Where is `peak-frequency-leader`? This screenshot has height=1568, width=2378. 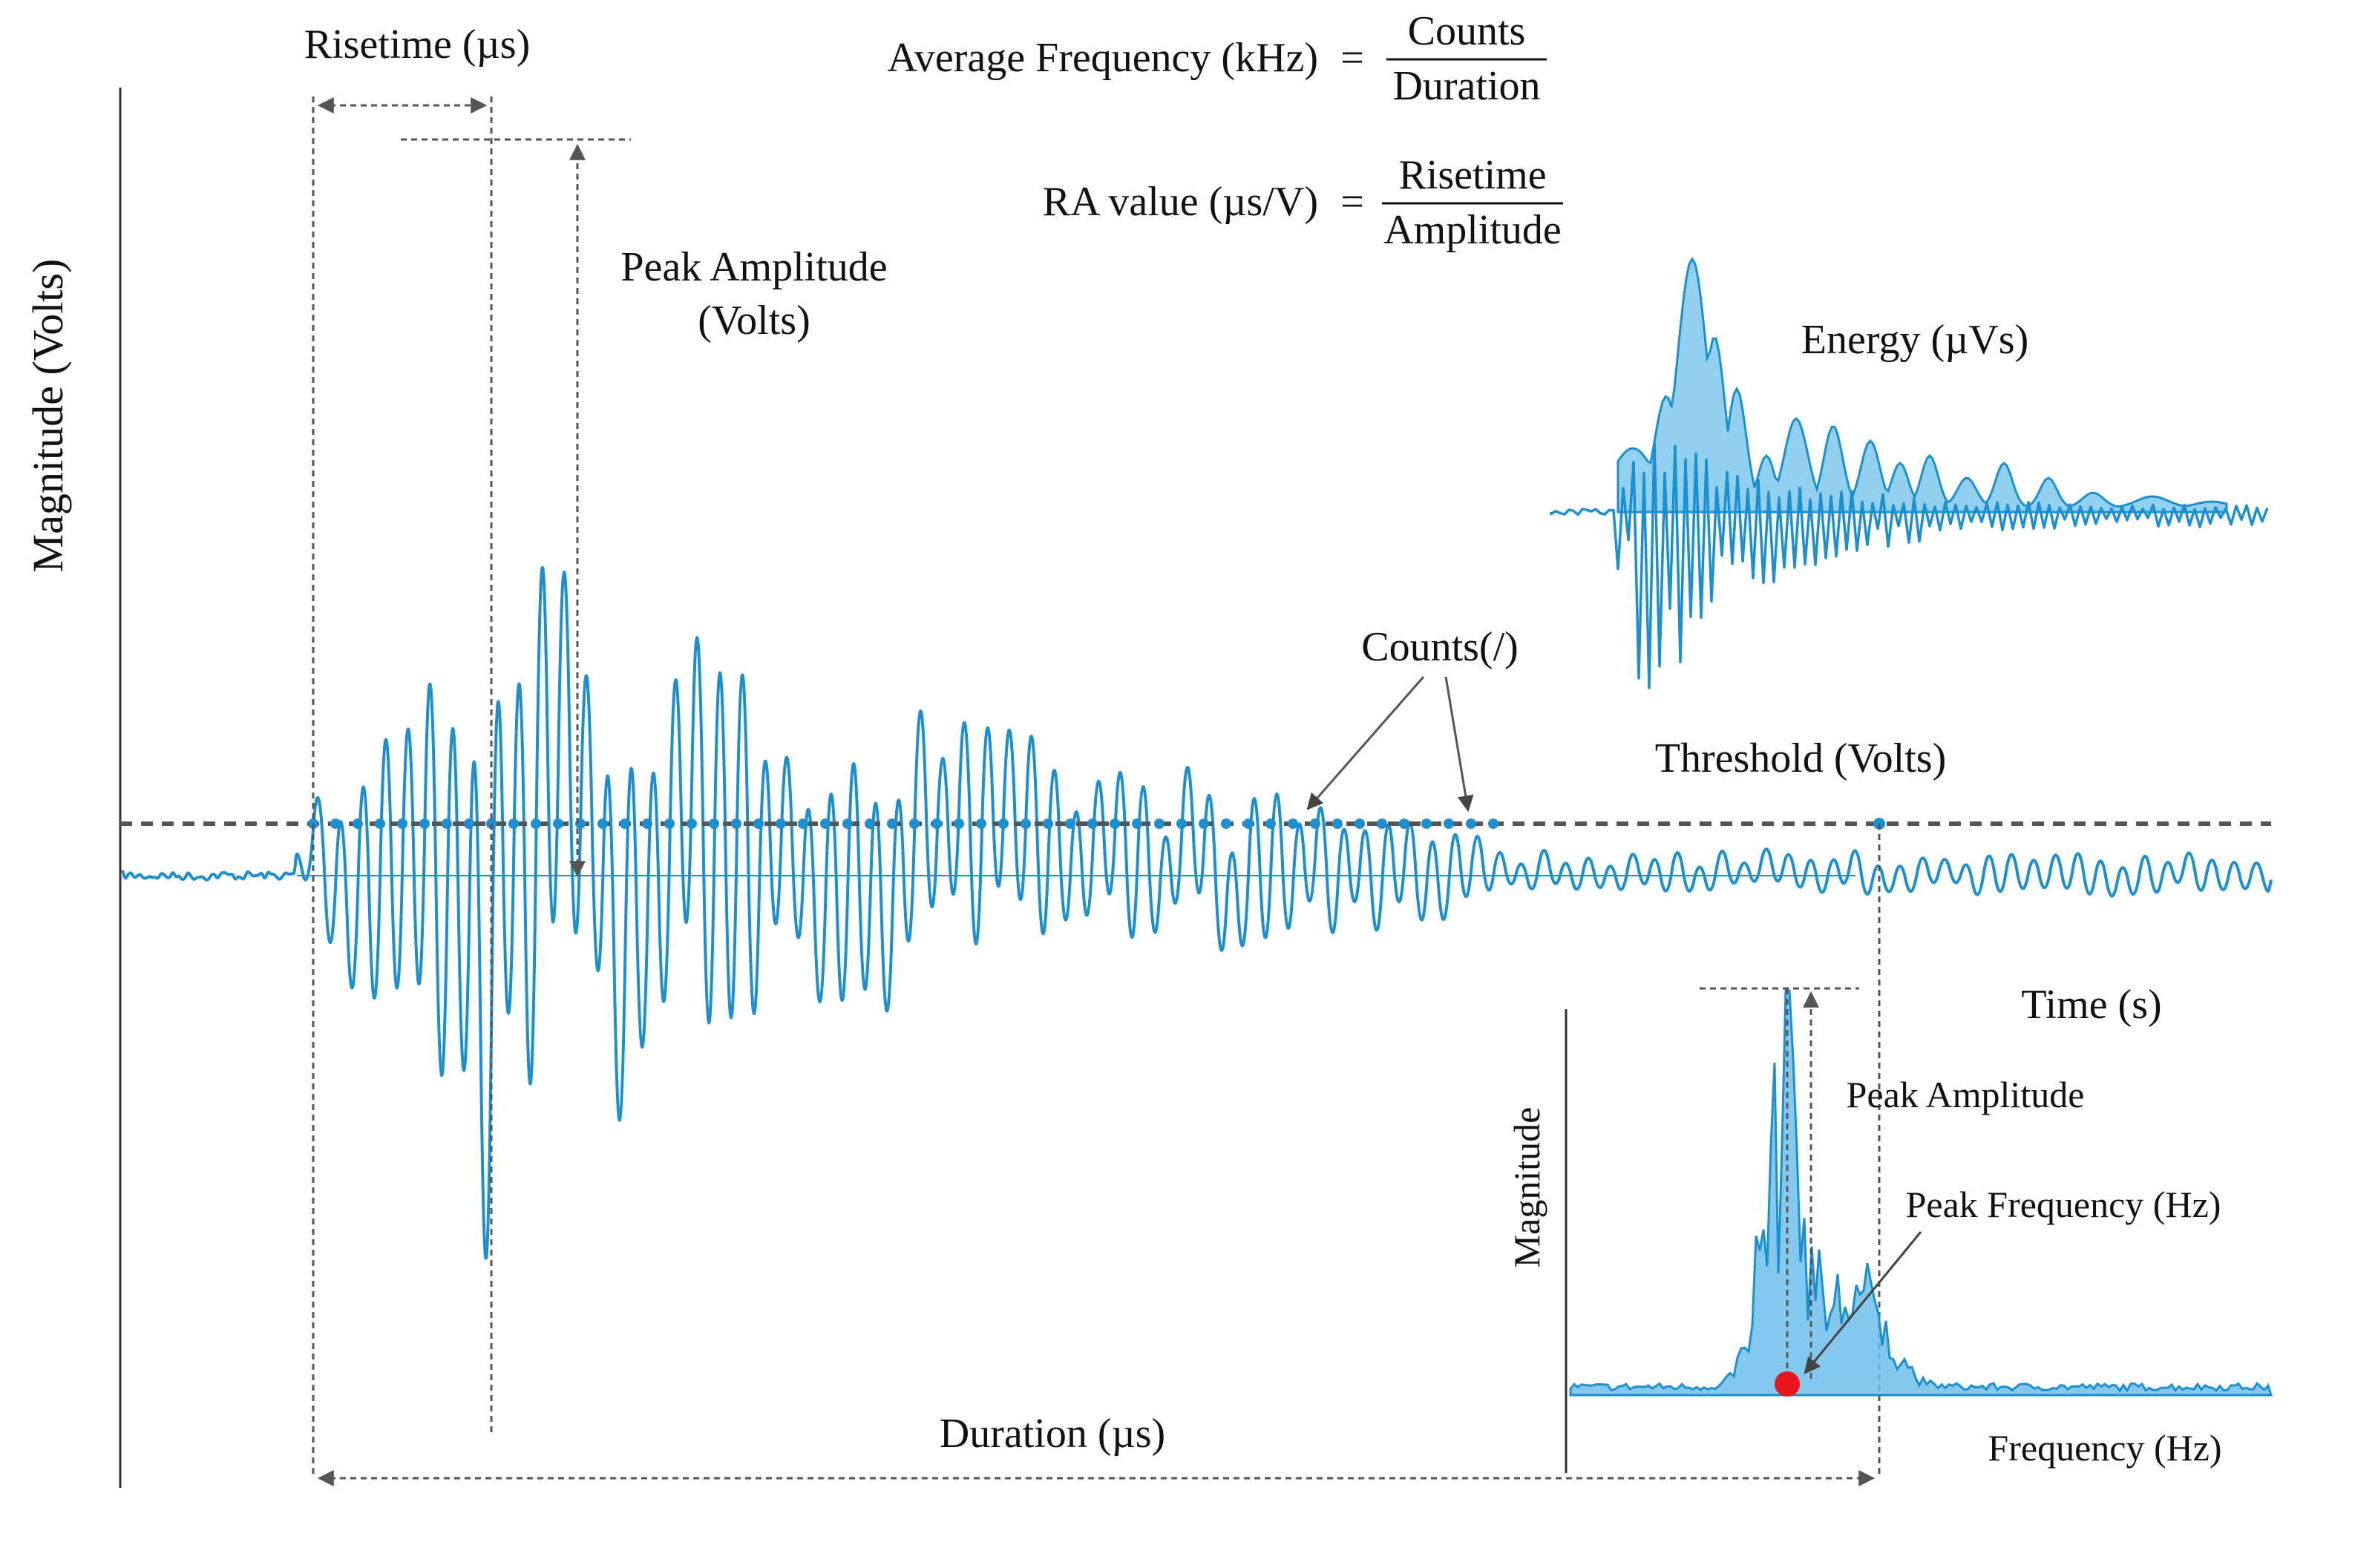
peak-frequency-leader is located at coordinates (1863, 1302).